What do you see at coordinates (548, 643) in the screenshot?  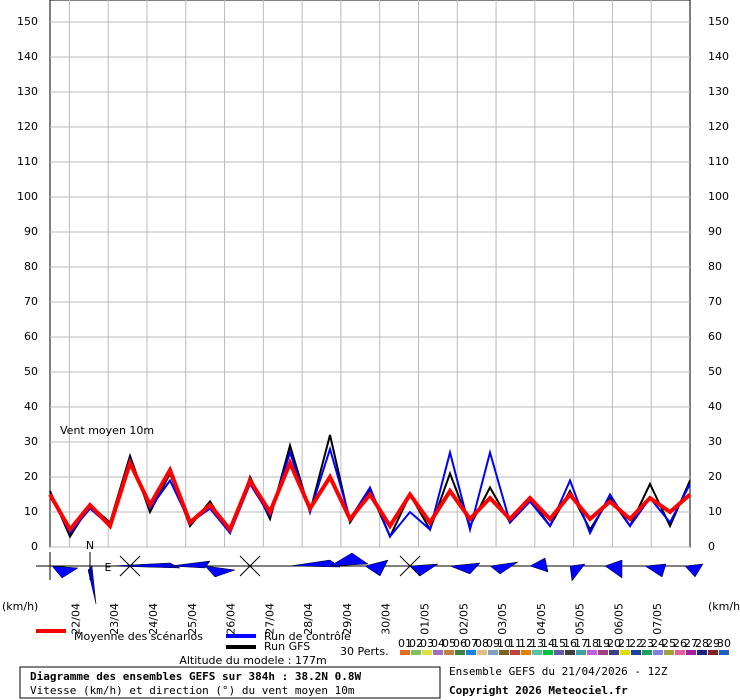 I see `pert-label: 14` at bounding box center [548, 643].